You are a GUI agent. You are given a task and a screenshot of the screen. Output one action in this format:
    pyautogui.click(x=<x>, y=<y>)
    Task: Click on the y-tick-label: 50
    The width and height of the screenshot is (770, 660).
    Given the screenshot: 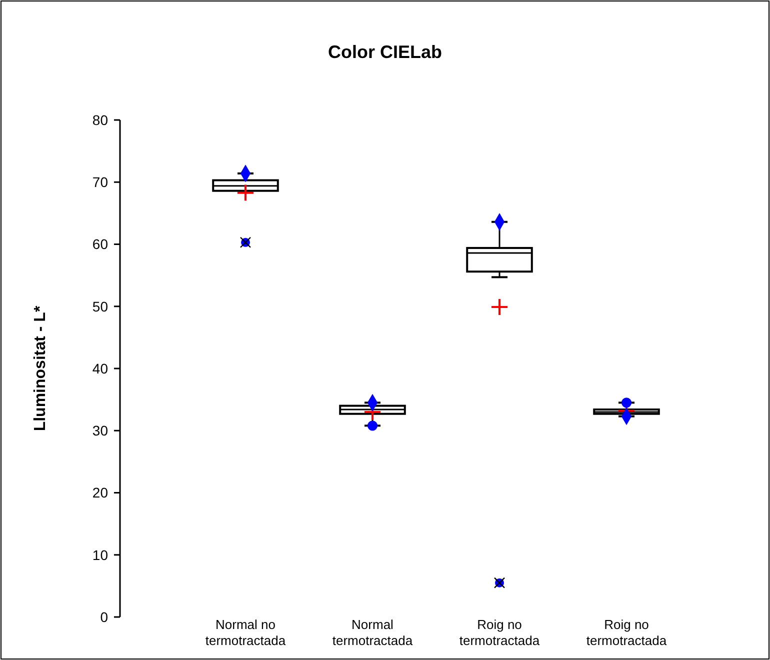 What is the action you would take?
    pyautogui.click(x=100, y=306)
    